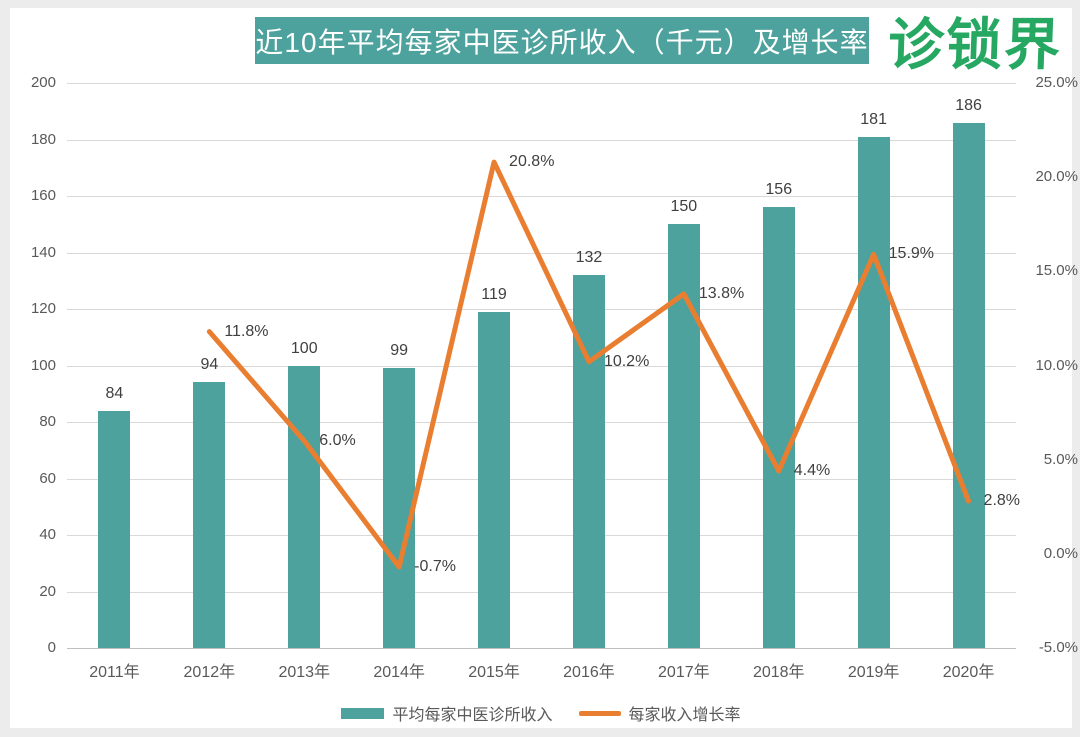  What do you see at coordinates (684, 672) in the screenshot?
I see `x-axis-label: 2017年` at bounding box center [684, 672].